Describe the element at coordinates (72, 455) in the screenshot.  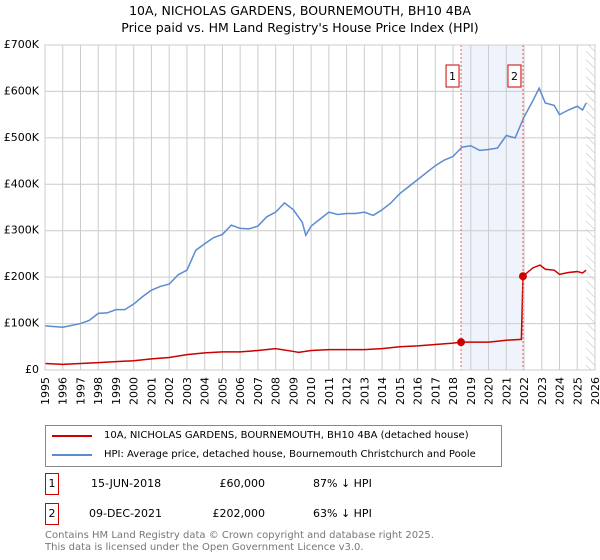
I see `legend-swatch-hpi` at that location.